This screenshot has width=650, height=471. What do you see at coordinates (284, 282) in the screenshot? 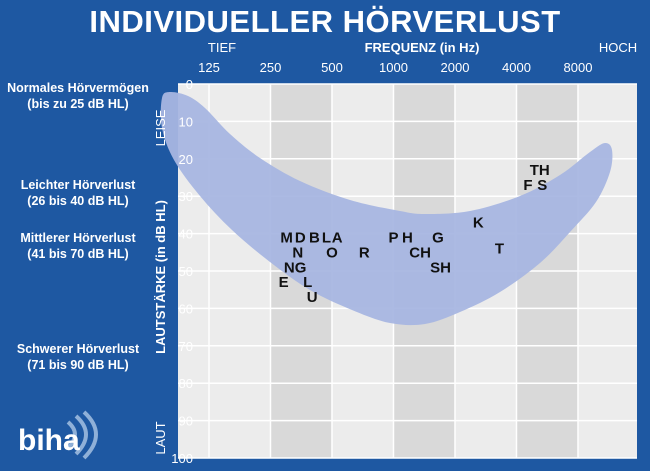
I see `speech-sound-label: E` at bounding box center [284, 282].